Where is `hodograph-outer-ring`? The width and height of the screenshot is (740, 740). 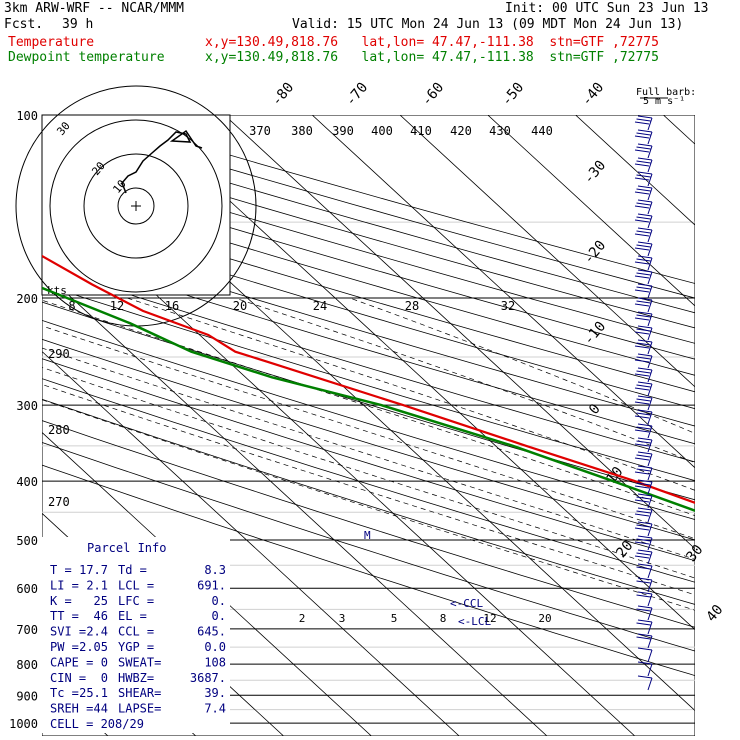 hodograph-outer-ring is located at coordinates (136, 206).